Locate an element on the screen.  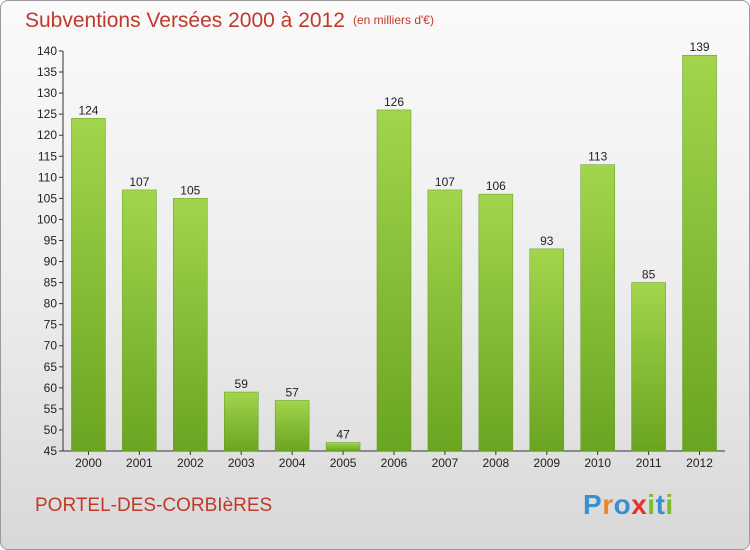
data-label: 47 is located at coordinates (343, 435).